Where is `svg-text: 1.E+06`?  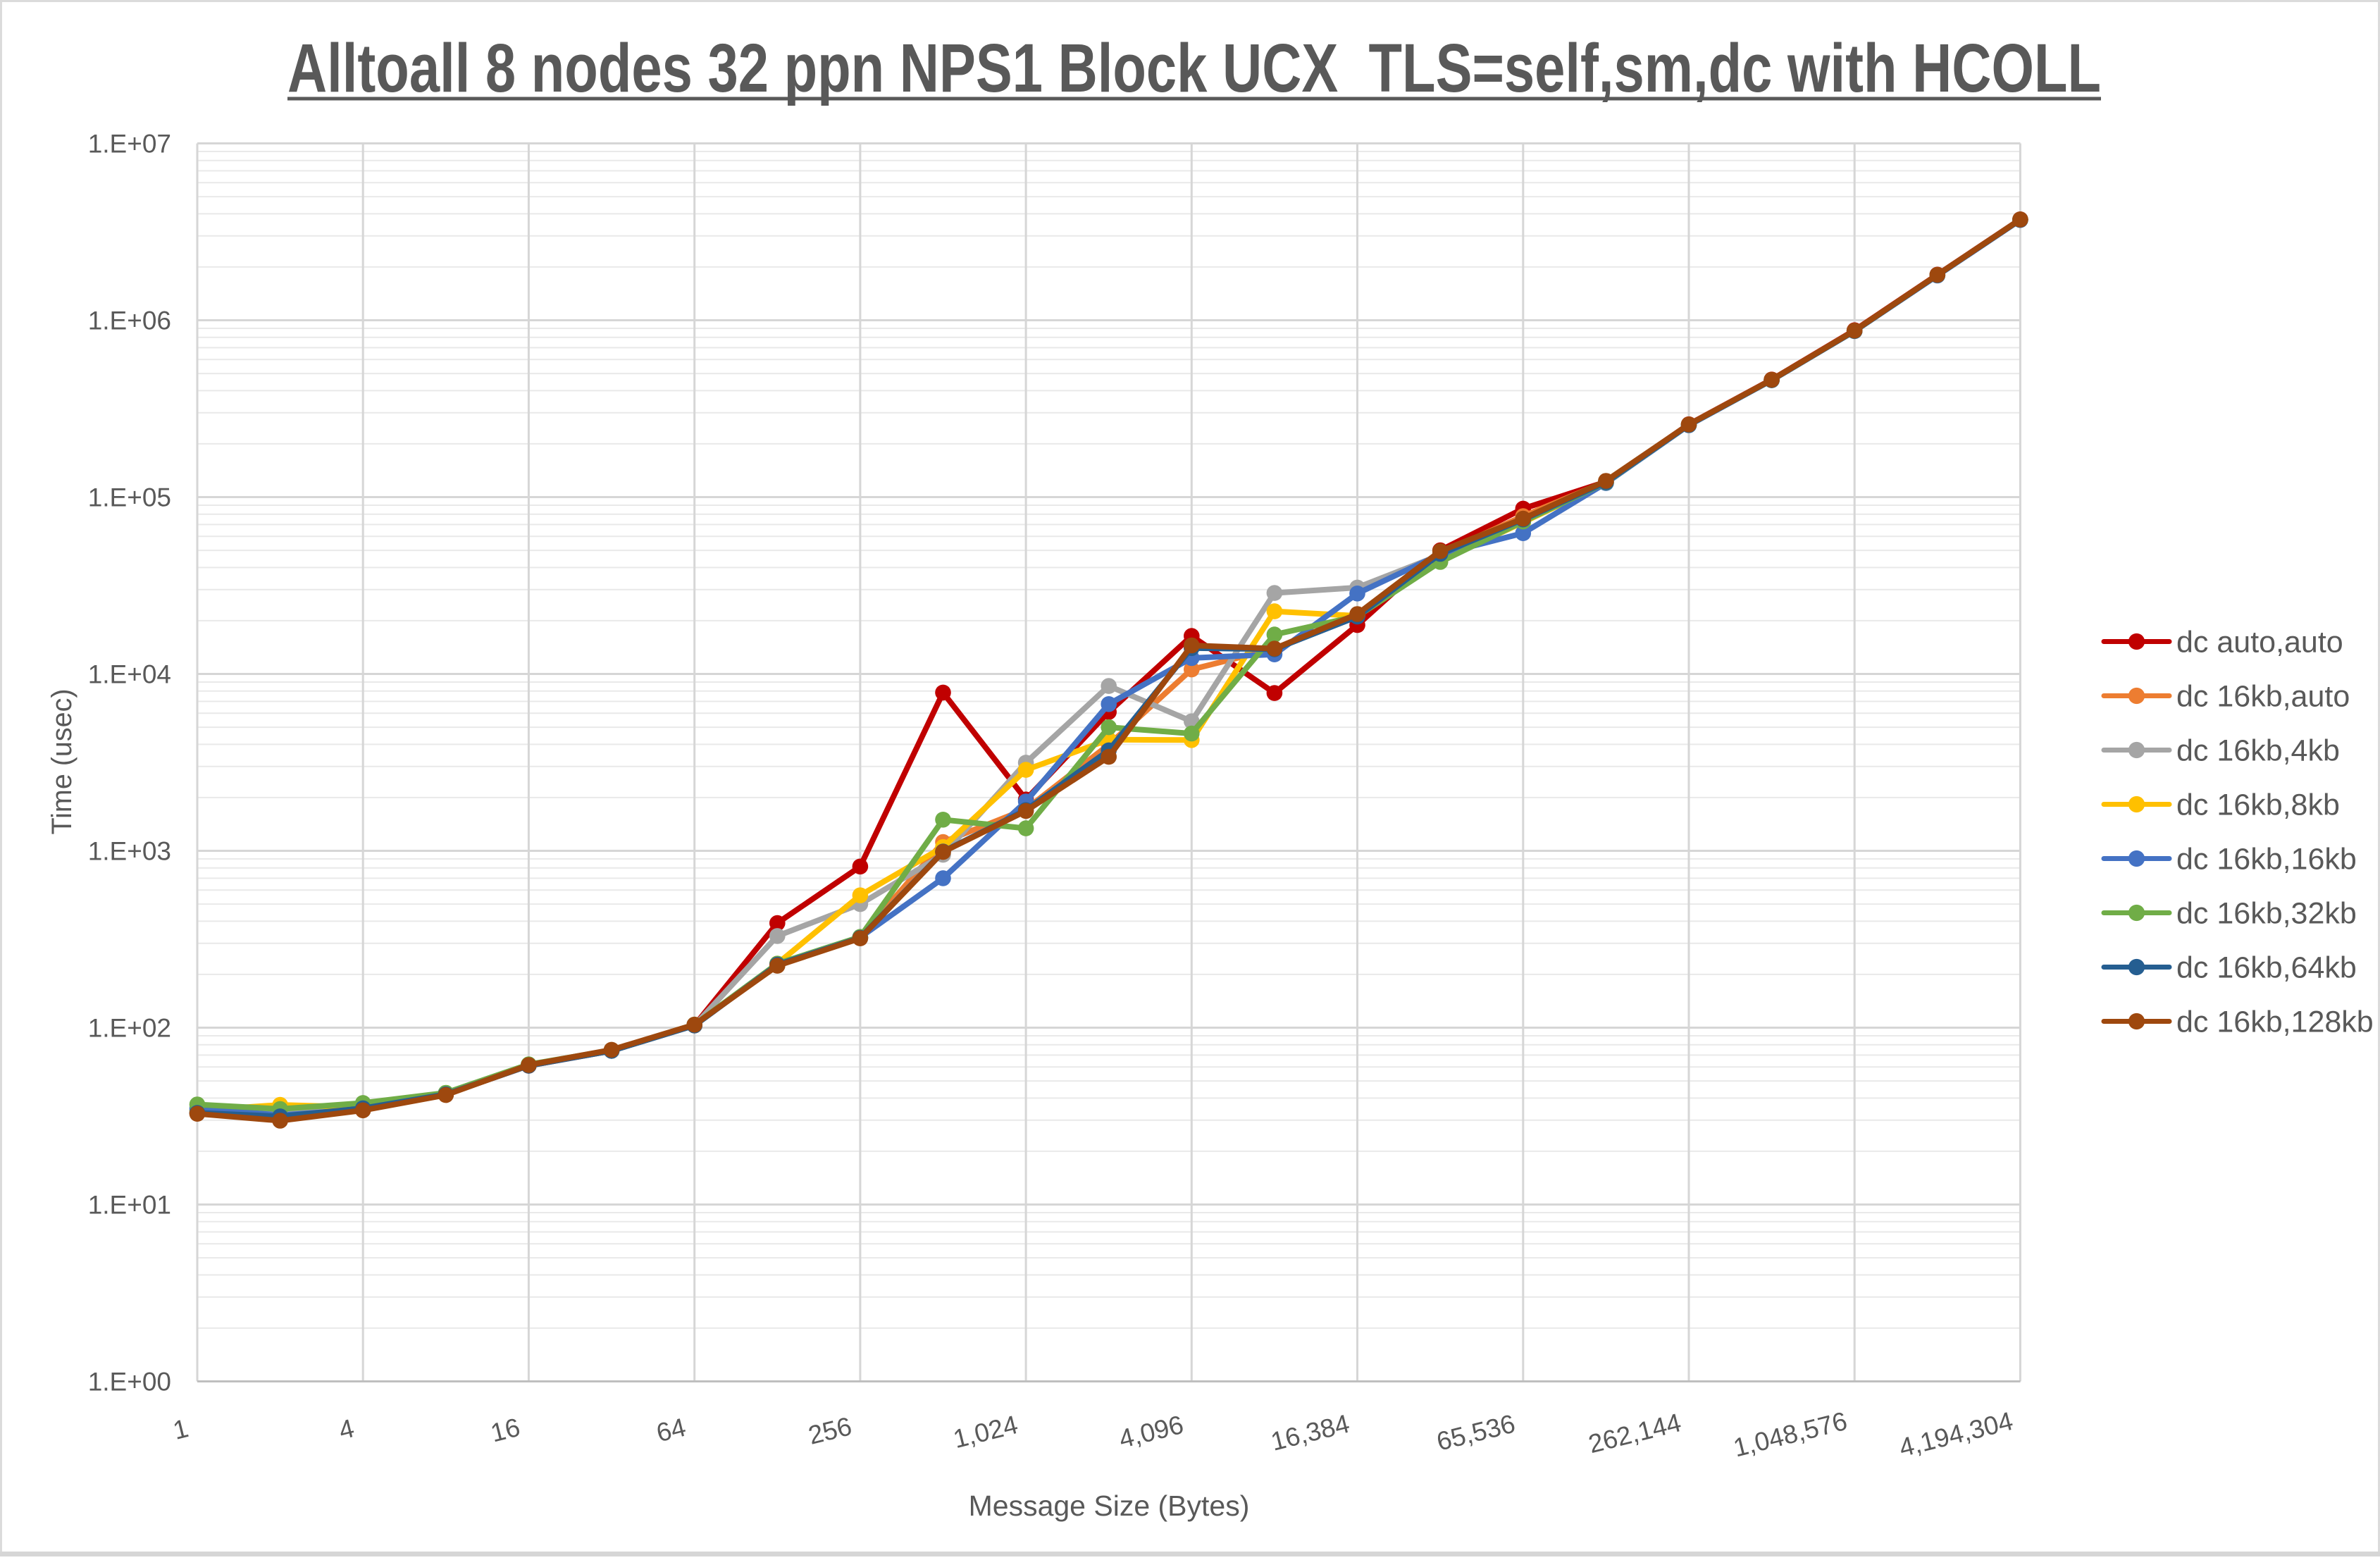
svg-text: 1.E+06 is located at coordinates (129, 321).